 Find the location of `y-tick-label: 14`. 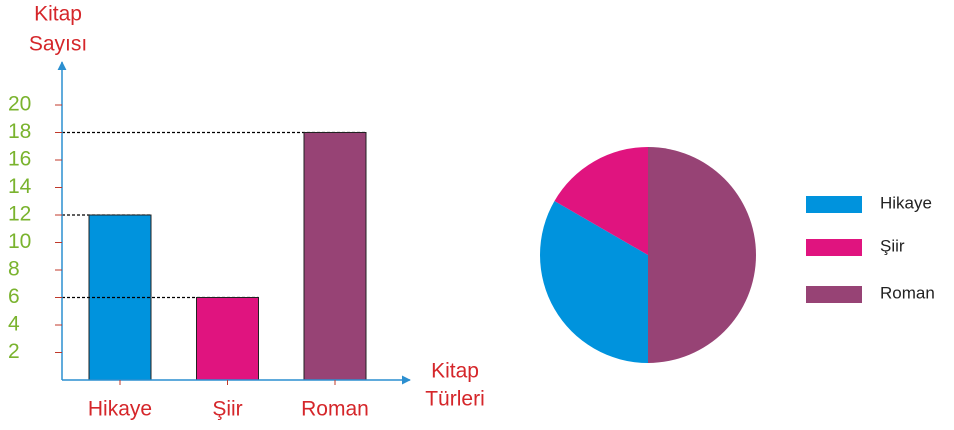

y-tick-label: 14 is located at coordinates (20, 186).